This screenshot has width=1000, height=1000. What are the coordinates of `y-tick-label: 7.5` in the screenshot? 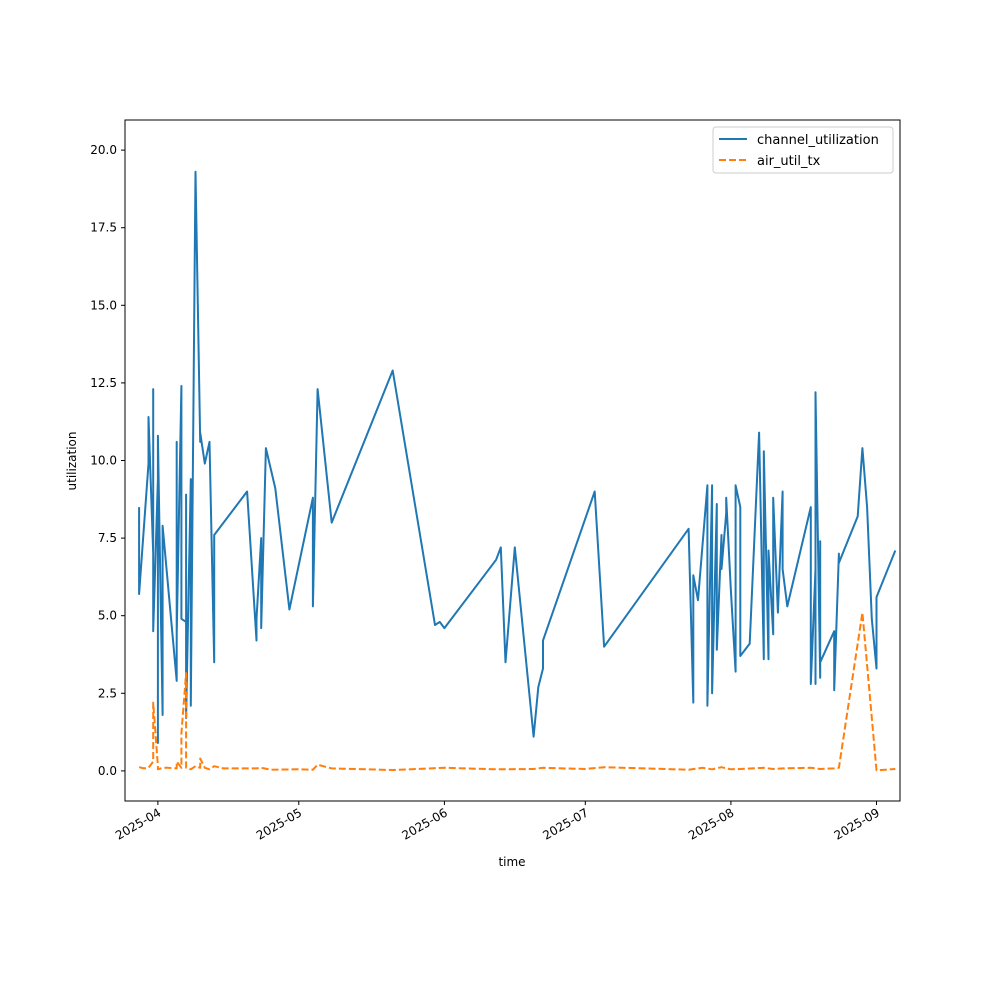 It's located at (107, 538).